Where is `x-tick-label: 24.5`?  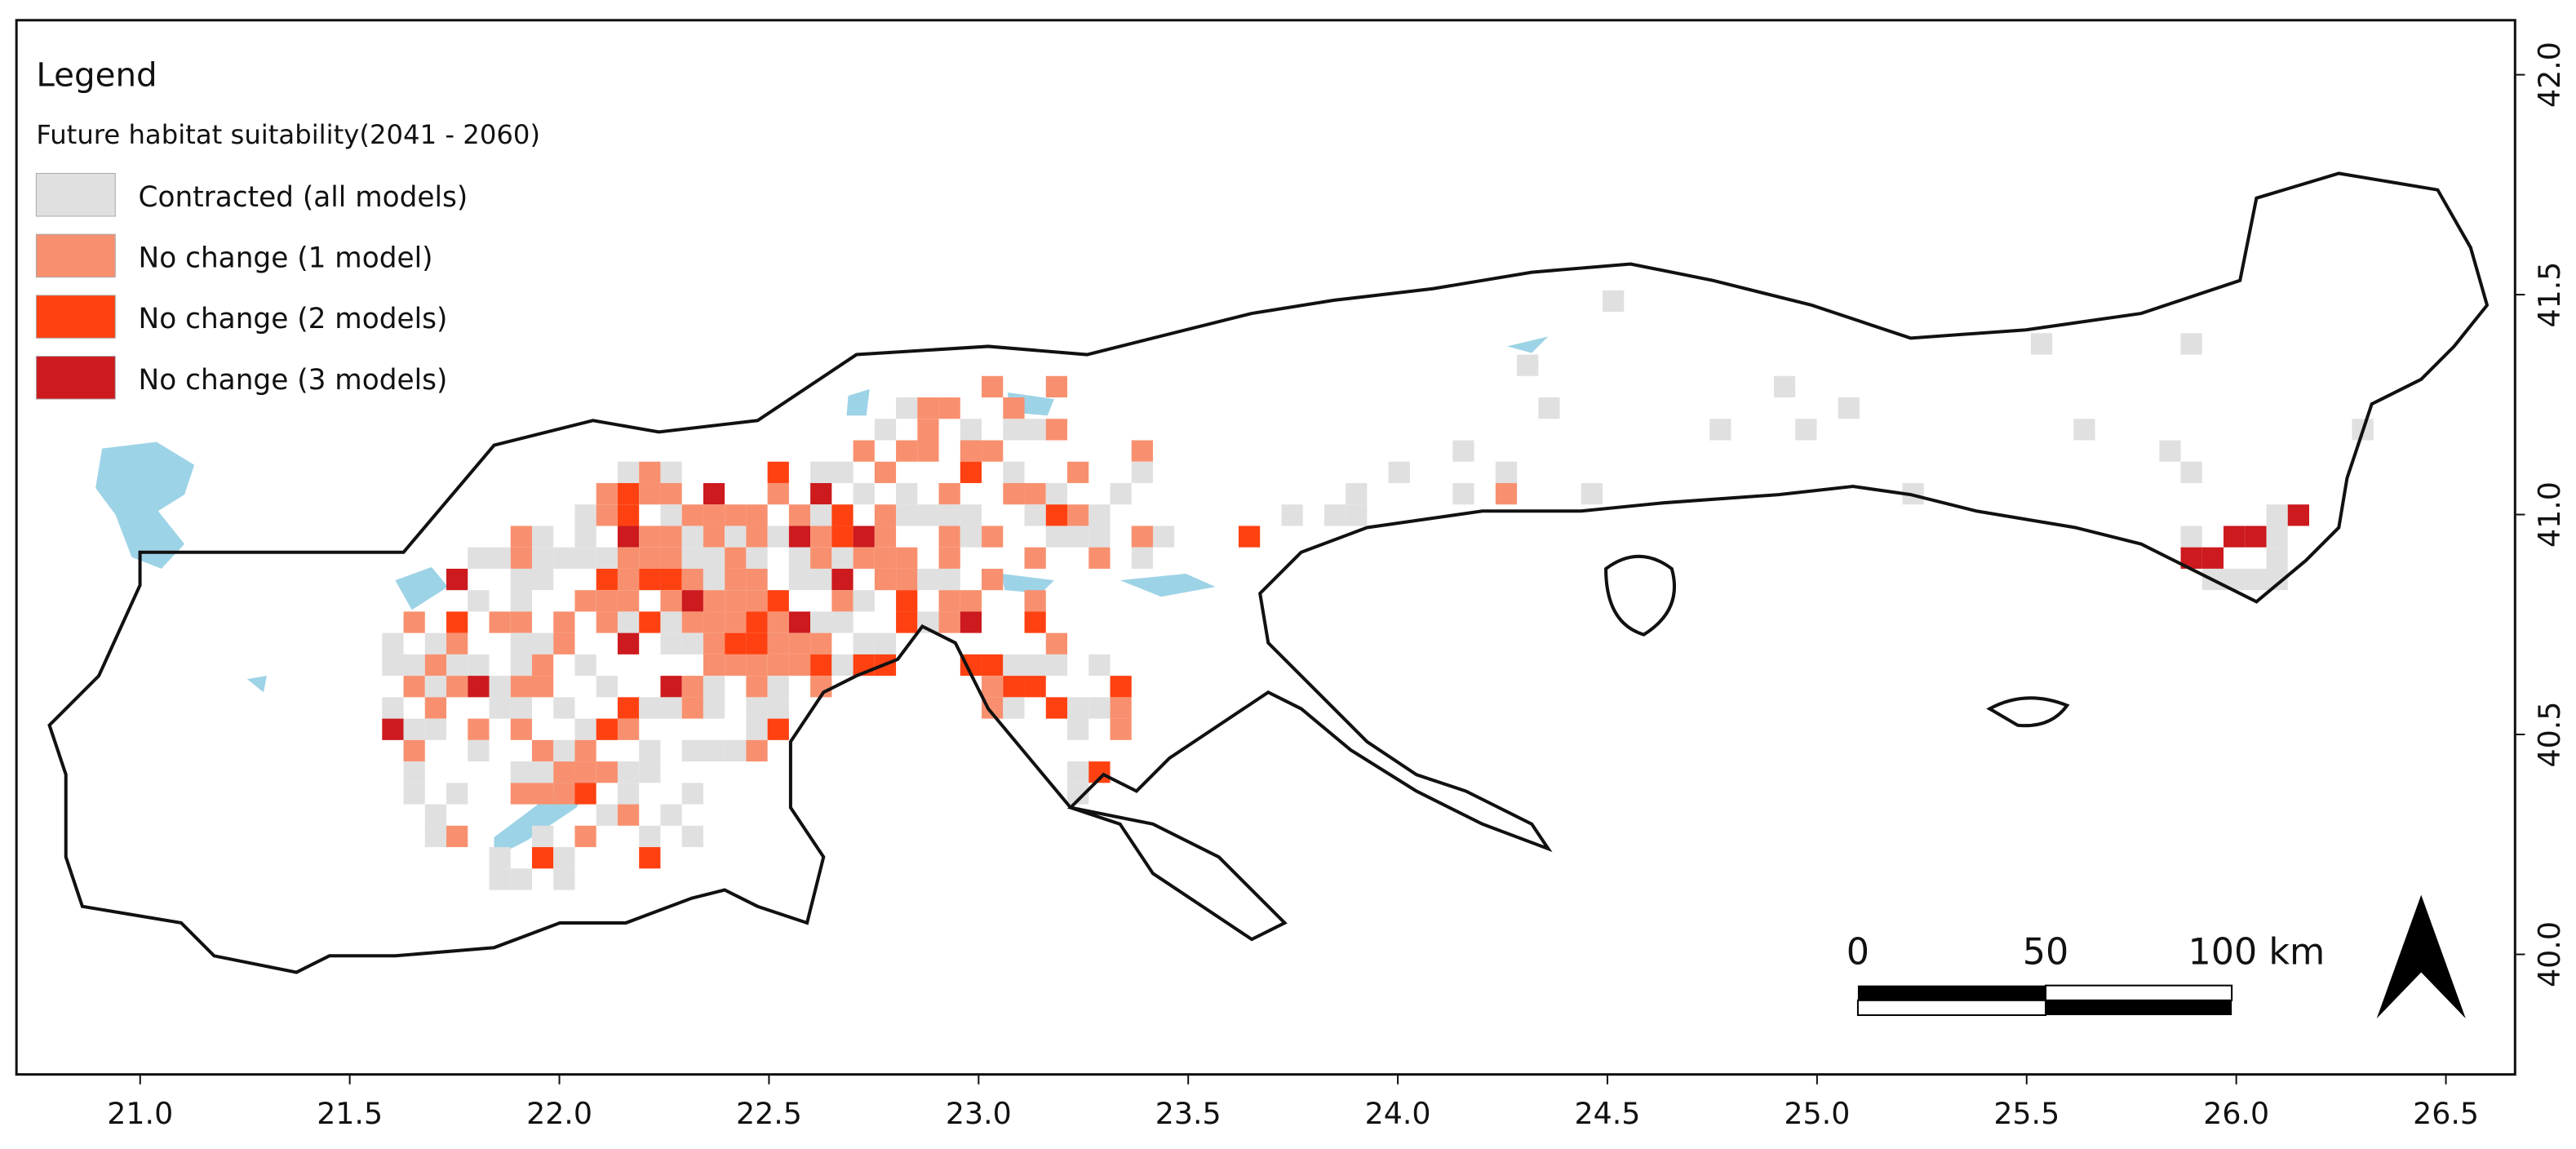 x-tick-label: 24.5 is located at coordinates (1608, 1113).